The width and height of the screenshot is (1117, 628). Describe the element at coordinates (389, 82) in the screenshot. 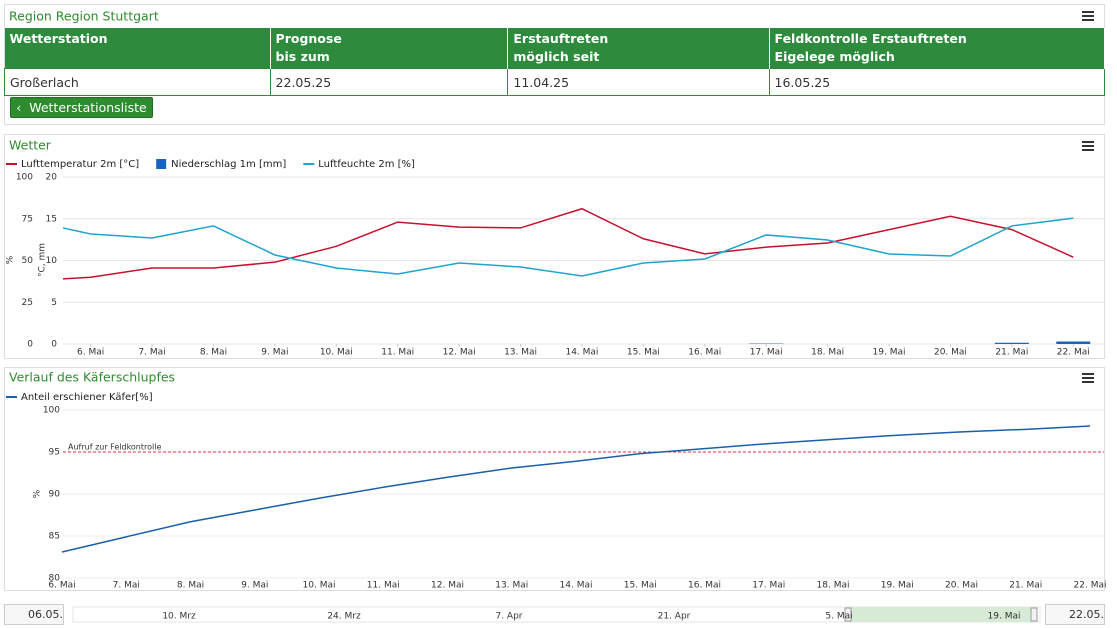

I see `table-cell: 22.05.25` at that location.